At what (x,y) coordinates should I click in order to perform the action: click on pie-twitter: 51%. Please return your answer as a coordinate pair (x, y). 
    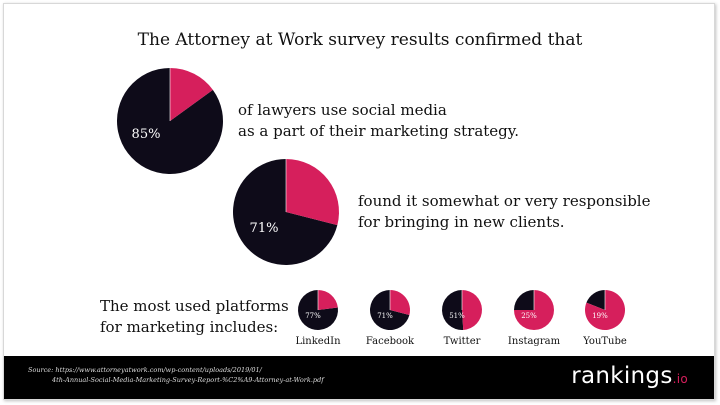
    Looking at the image, I should click on (462, 310).